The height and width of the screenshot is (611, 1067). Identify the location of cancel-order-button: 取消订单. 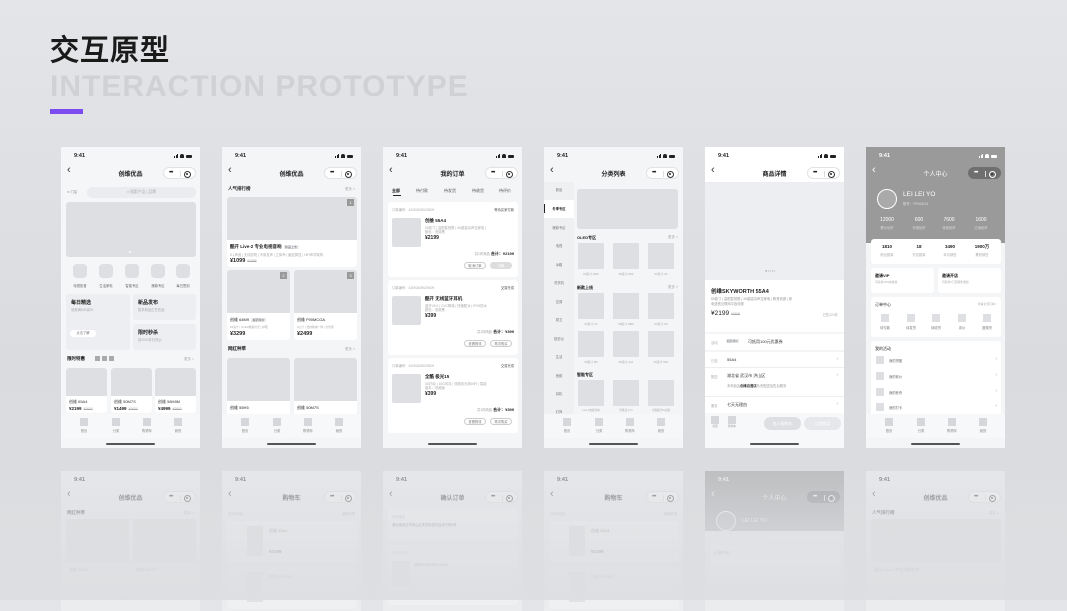
(475, 265).